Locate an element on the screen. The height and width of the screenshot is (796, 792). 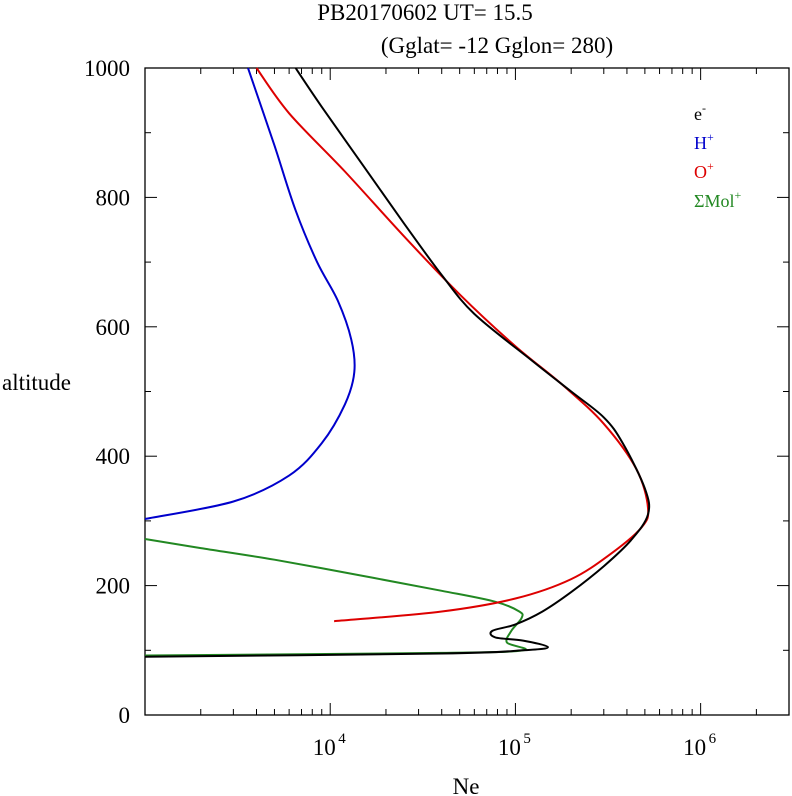
x-tick-labels: 10 4 10 5 10 6 is located at coordinates (515, 745).